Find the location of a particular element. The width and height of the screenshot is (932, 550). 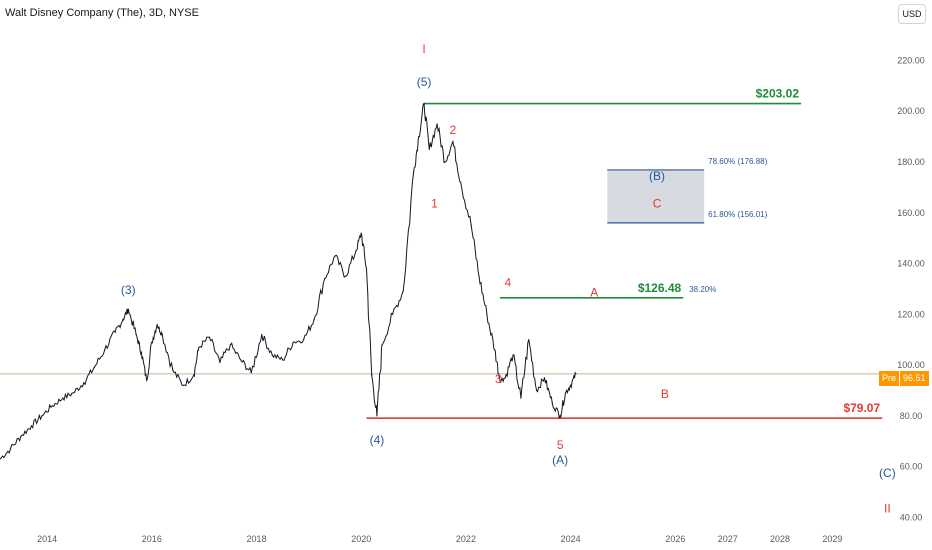

y-tick-label: 180.00 is located at coordinates (911, 162).